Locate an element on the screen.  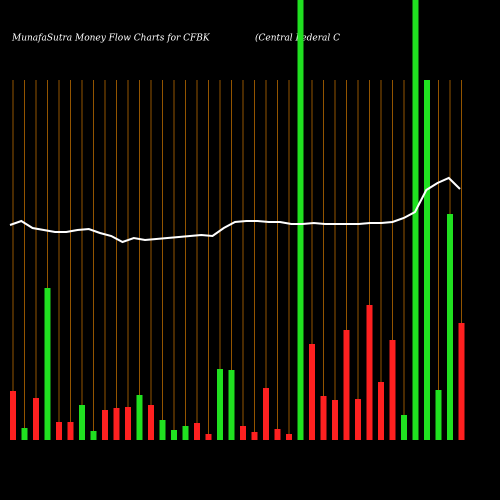
price-line is located at coordinates (235, 210).